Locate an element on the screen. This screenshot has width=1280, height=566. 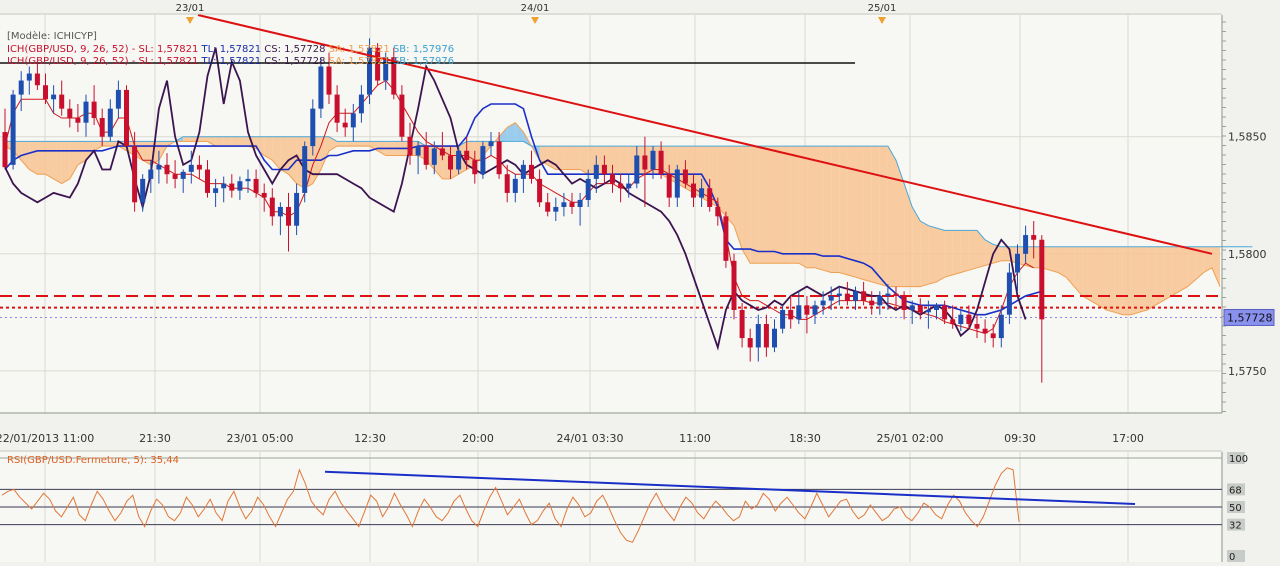
top-date-marker: 25/01 is located at coordinates (882, 8).